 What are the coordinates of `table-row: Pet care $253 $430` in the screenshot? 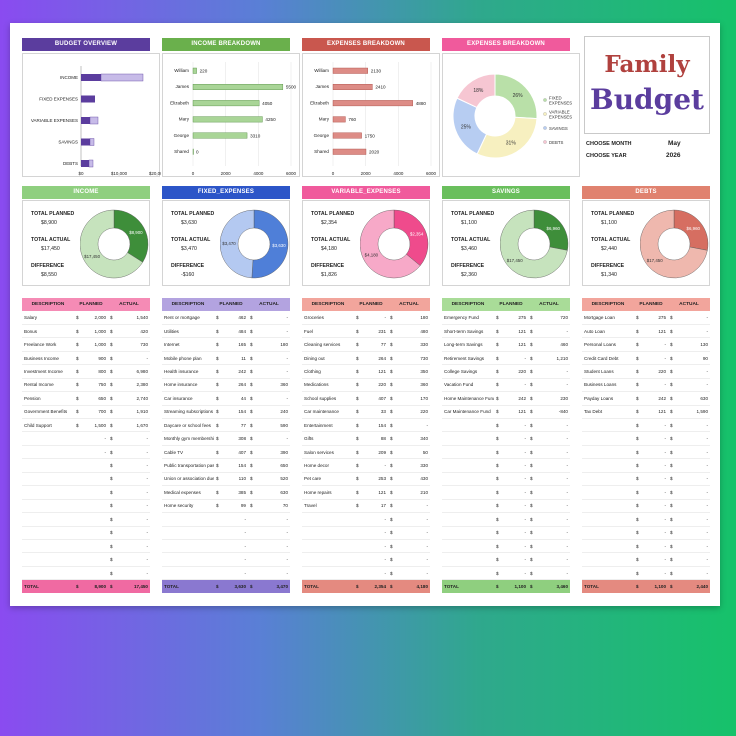 It's located at (366, 479).